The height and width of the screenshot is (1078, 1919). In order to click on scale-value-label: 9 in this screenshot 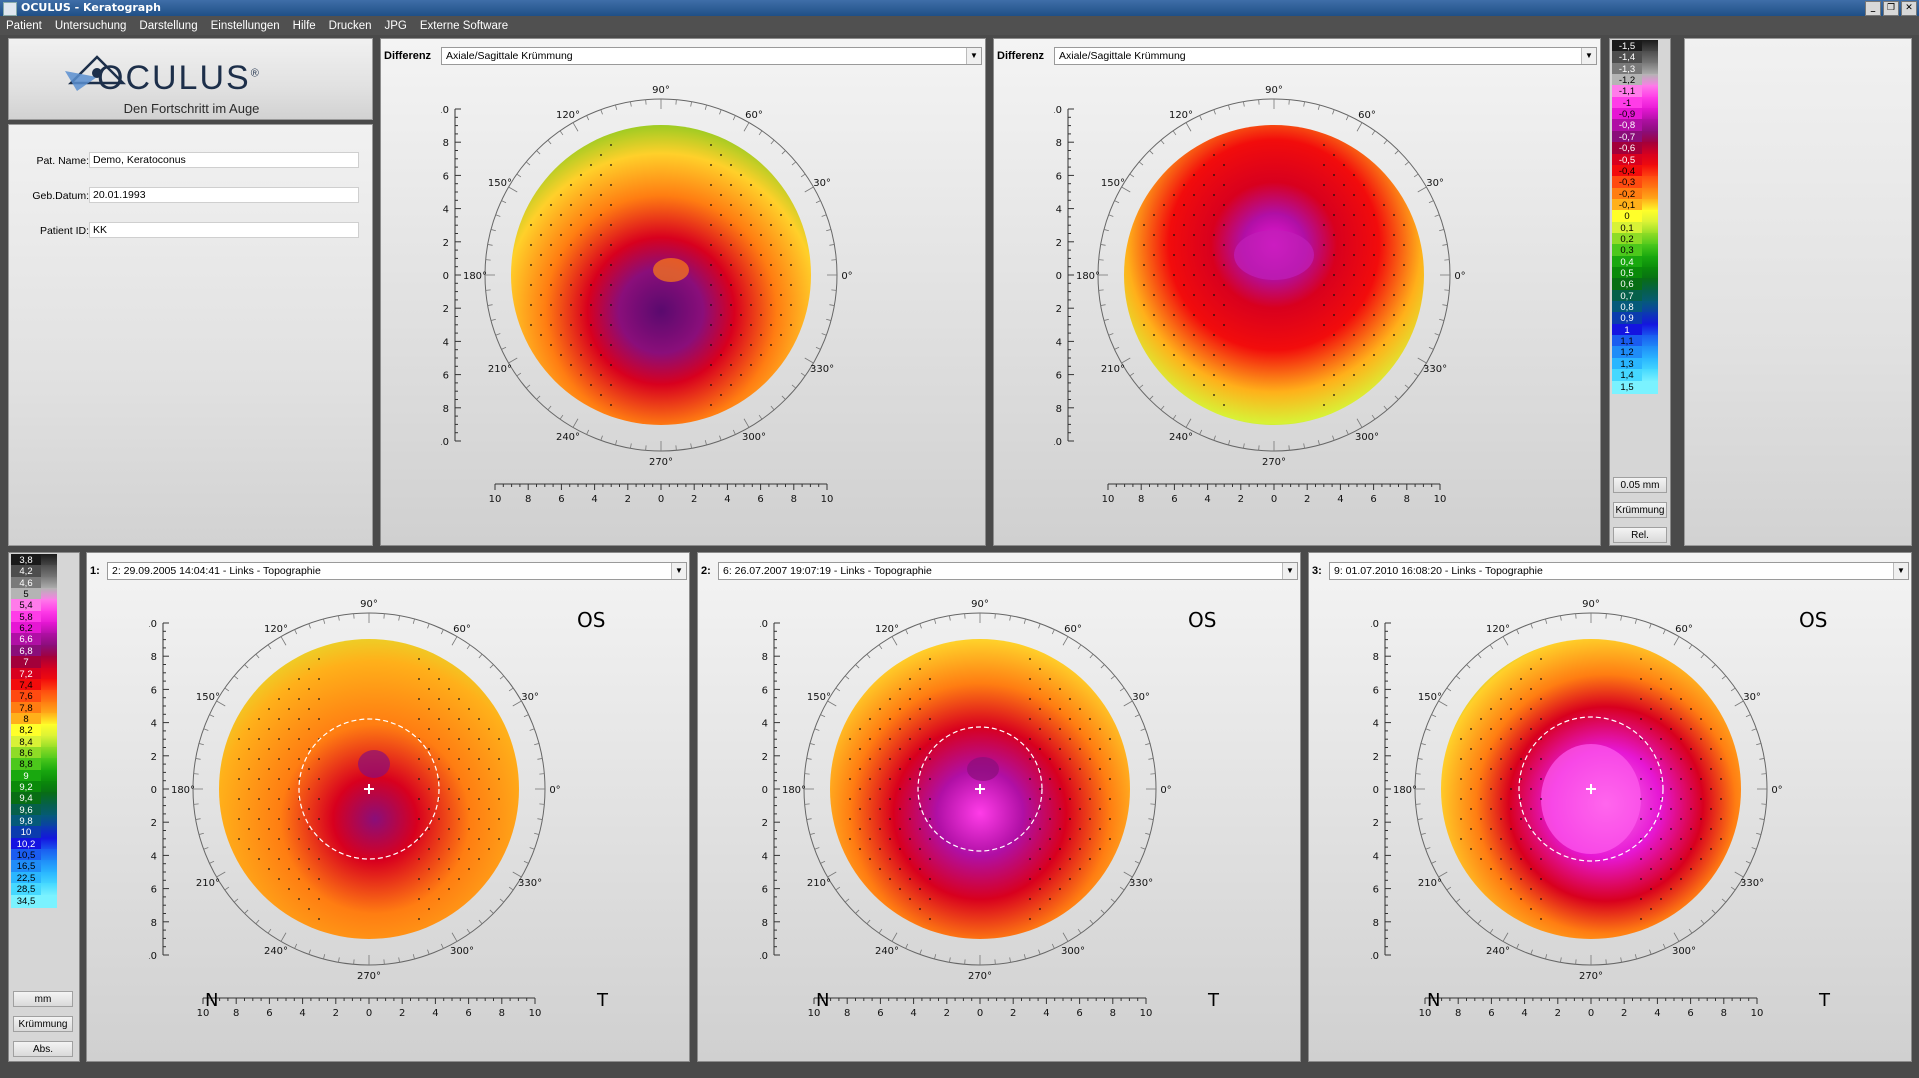, I will do `click(26, 776)`.